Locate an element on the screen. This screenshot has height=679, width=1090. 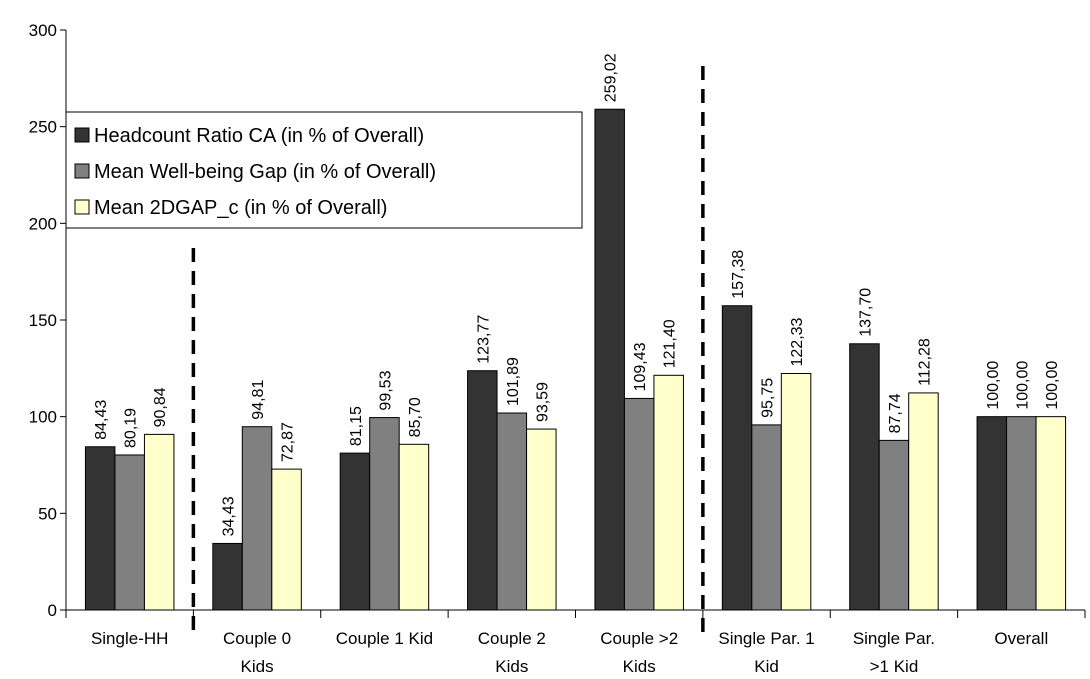
x-tick-label: Couple 0 is located at coordinates (257, 638).